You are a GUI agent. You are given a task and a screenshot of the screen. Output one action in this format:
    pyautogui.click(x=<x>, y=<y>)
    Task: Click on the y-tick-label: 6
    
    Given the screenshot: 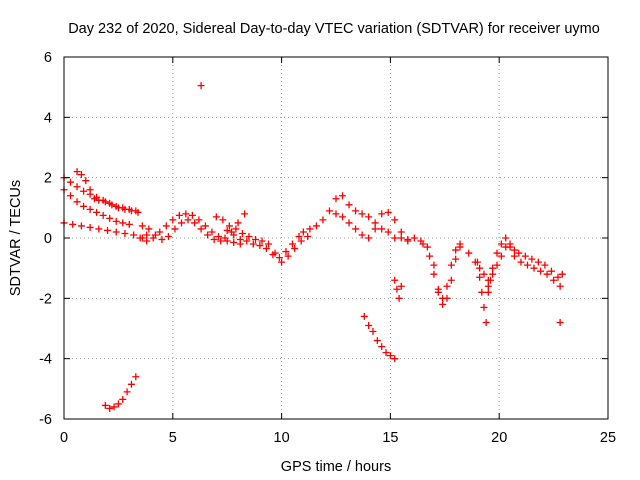 What is the action you would take?
    pyautogui.click(x=48, y=58)
    